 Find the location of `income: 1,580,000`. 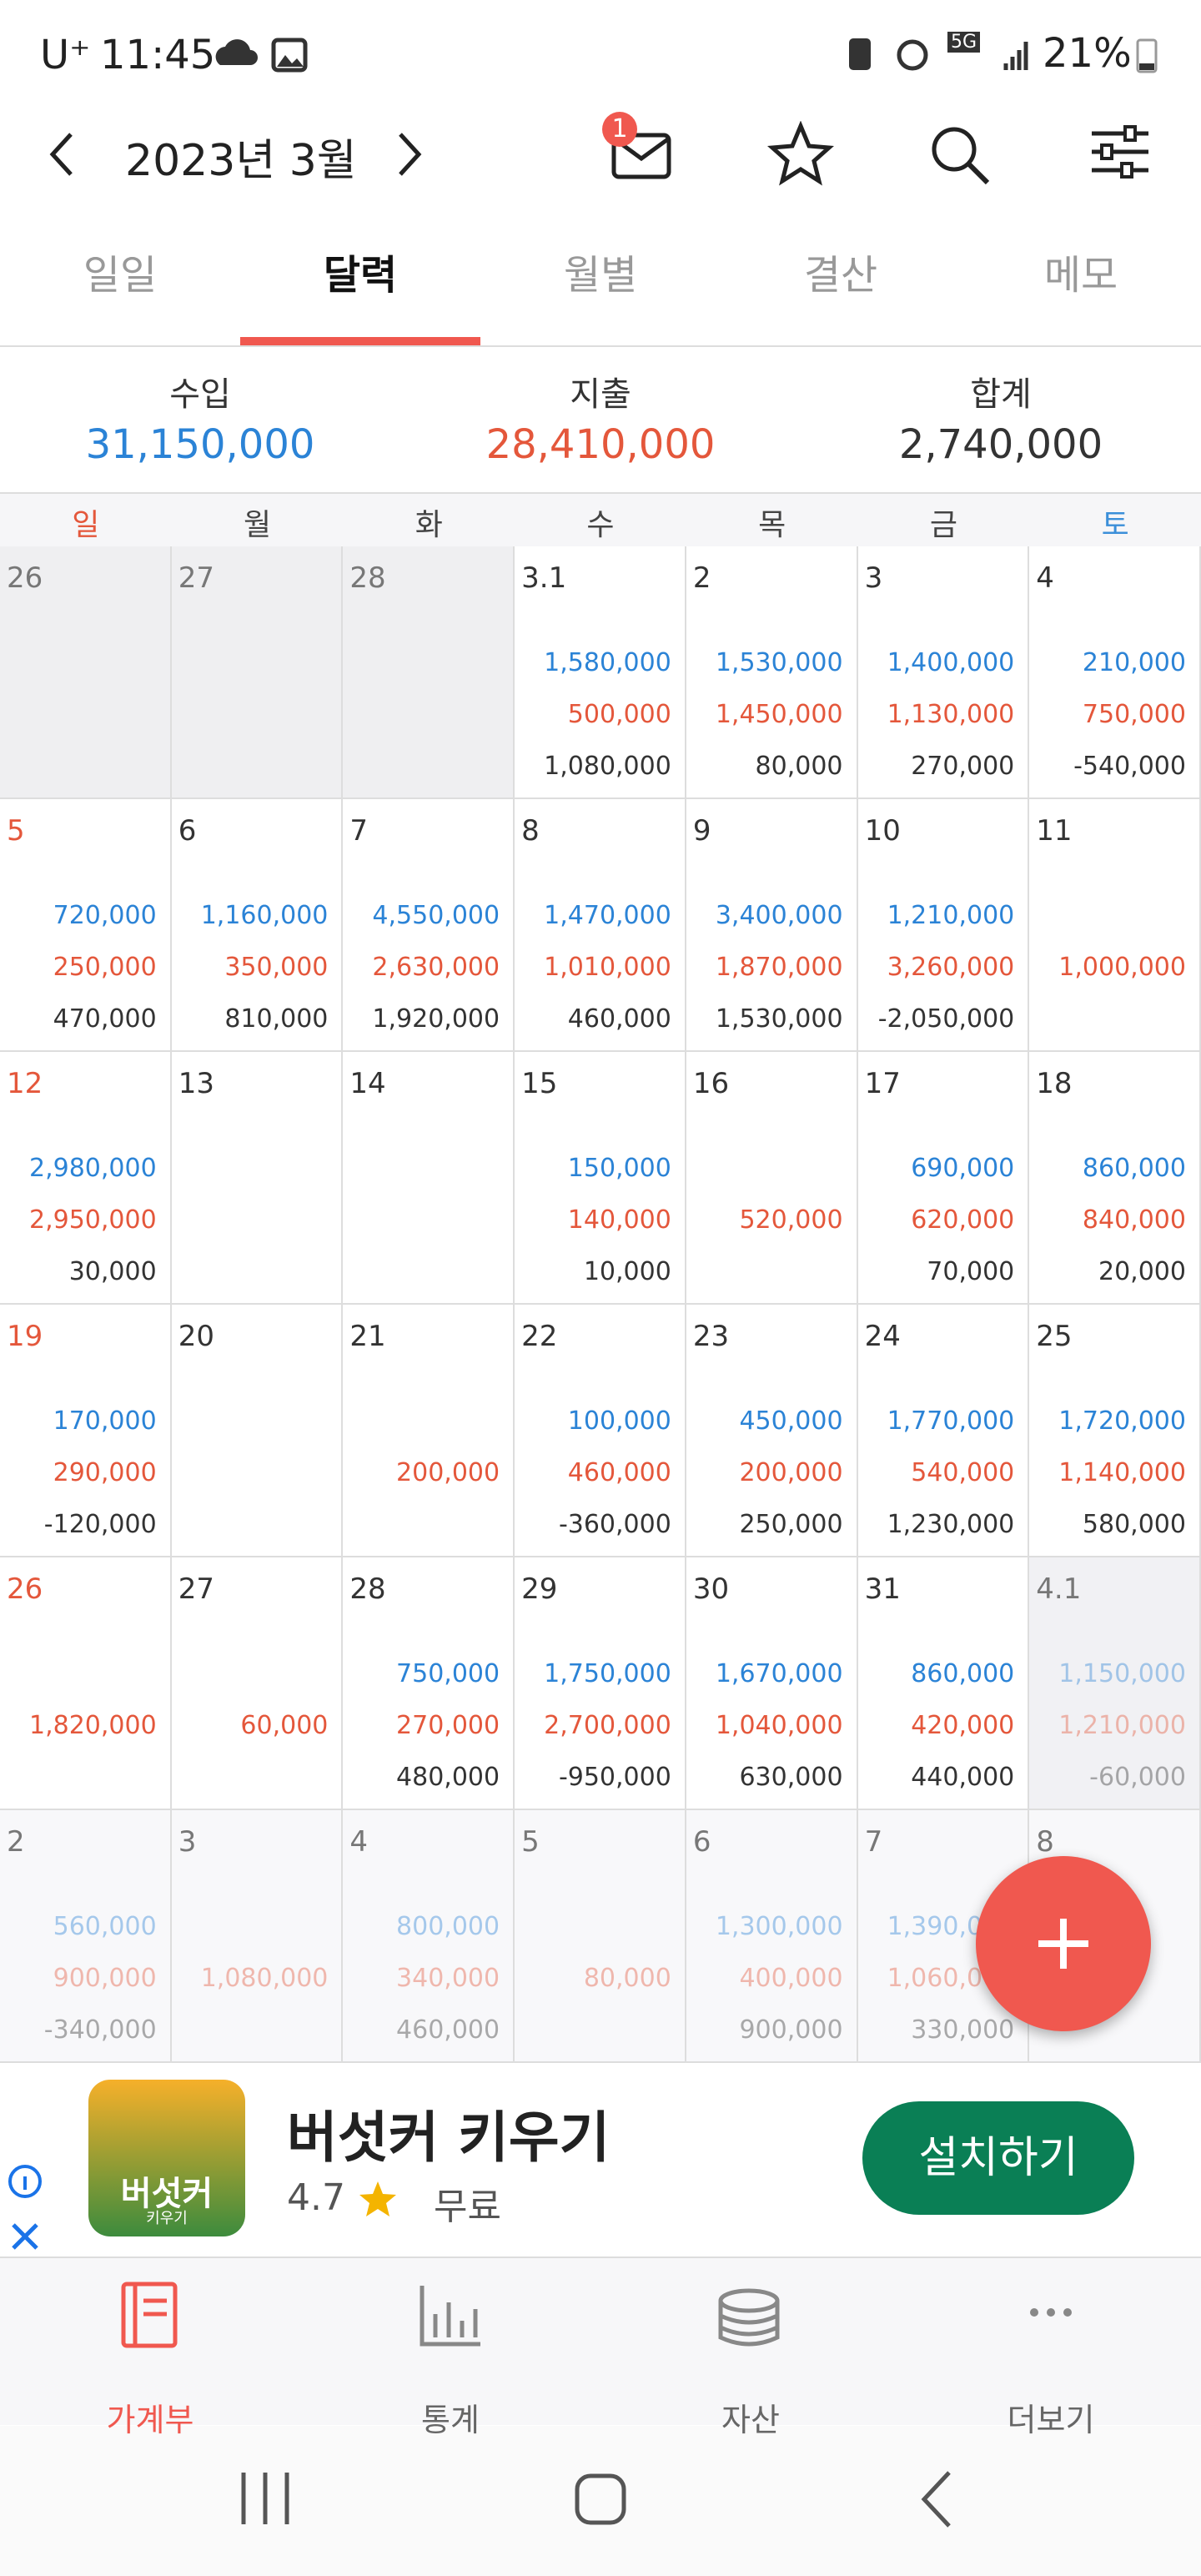

income: 1,580,000 is located at coordinates (608, 662).